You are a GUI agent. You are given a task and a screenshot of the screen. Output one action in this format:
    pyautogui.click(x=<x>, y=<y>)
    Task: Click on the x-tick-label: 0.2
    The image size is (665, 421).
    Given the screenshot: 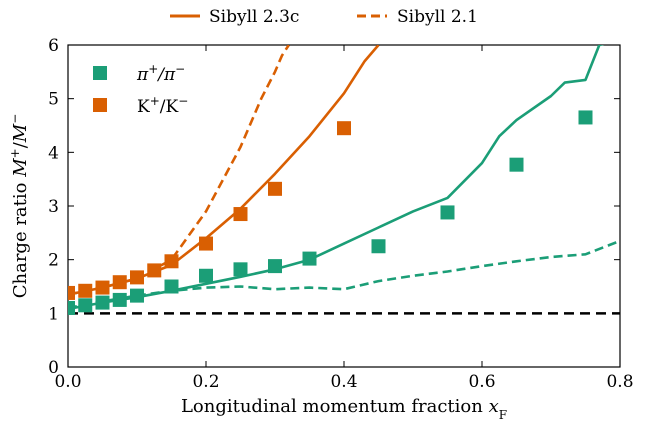 What is the action you would take?
    pyautogui.click(x=205, y=382)
    